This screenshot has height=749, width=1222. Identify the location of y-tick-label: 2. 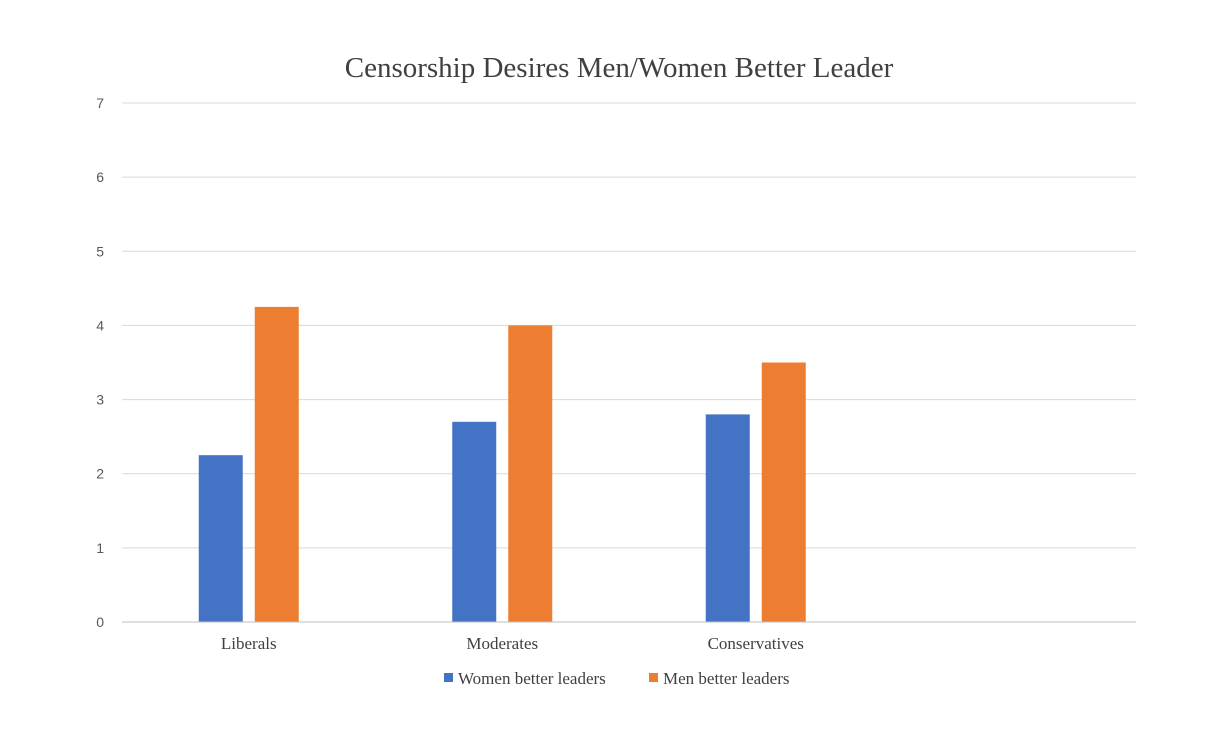
(100, 474).